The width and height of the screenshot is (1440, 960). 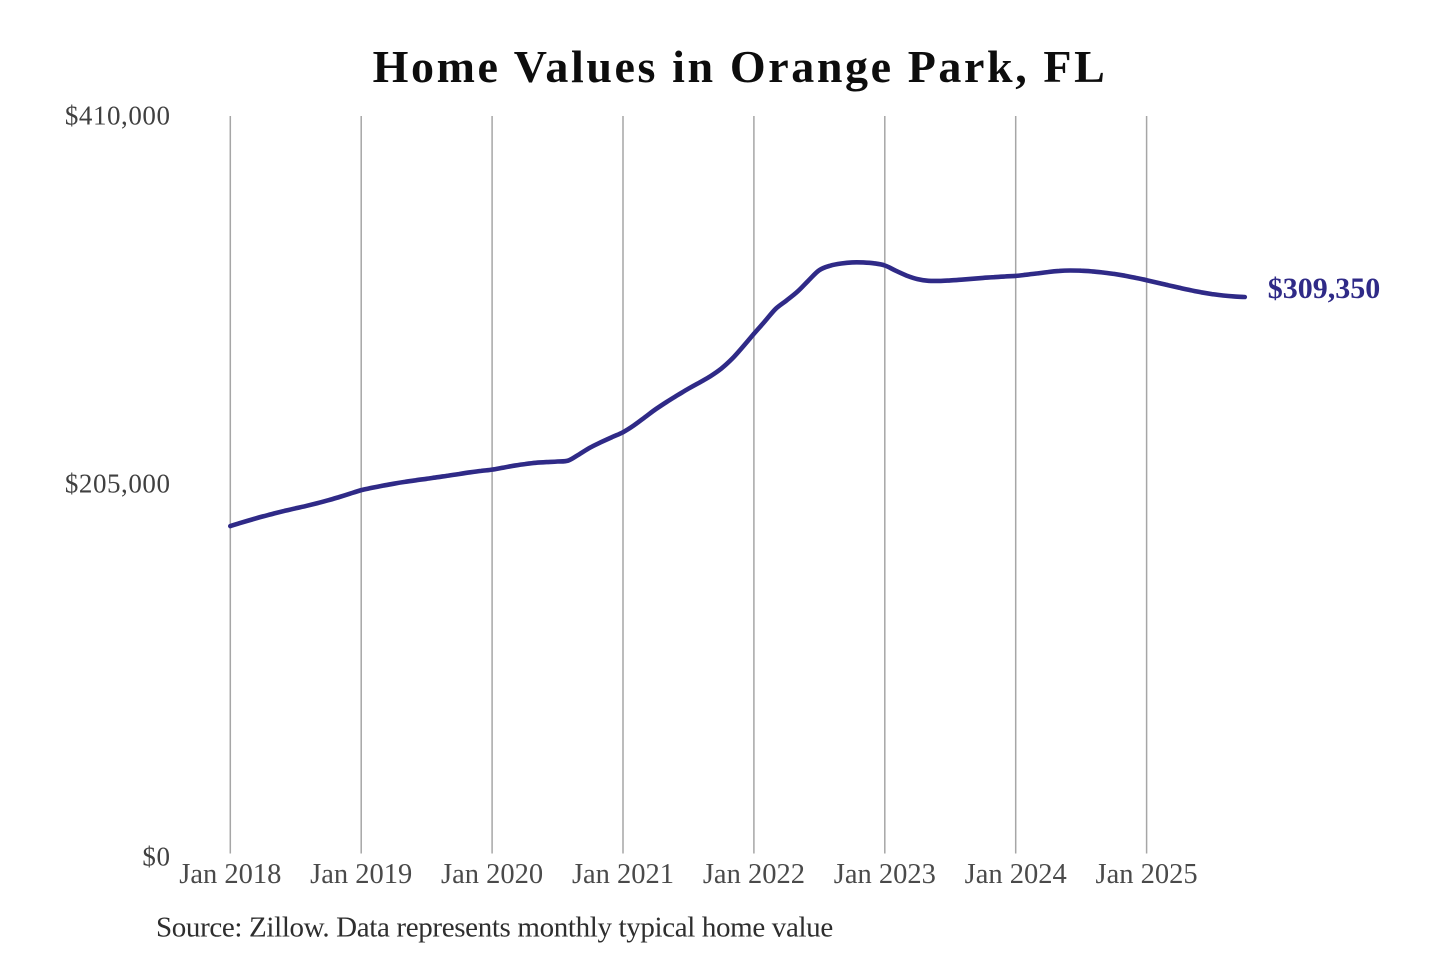 I want to click on svg-text: Jan 2018, so click(x=230, y=874).